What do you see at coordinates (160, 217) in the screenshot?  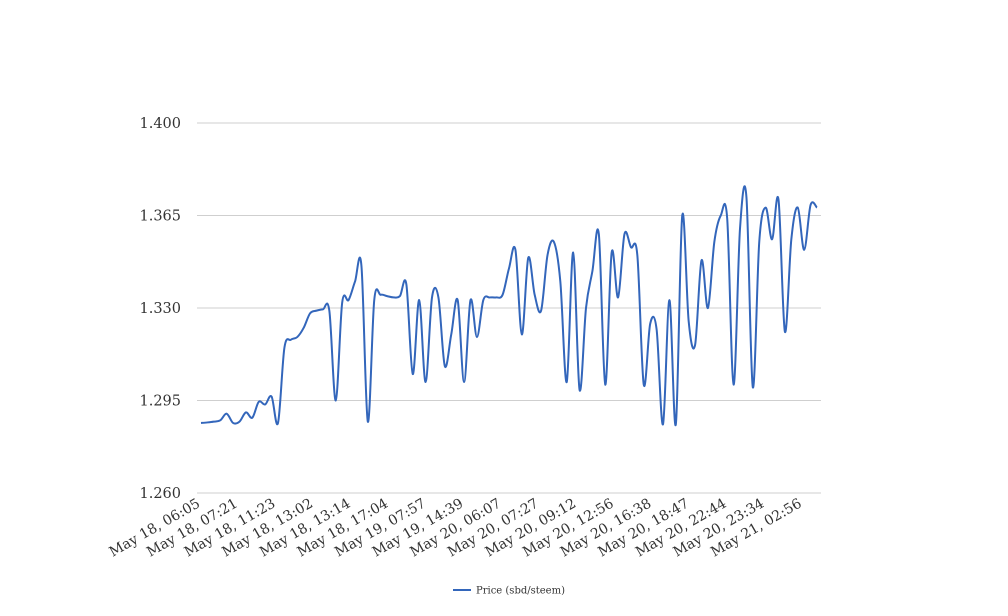 I see `y-tick-label: 1.365` at bounding box center [160, 217].